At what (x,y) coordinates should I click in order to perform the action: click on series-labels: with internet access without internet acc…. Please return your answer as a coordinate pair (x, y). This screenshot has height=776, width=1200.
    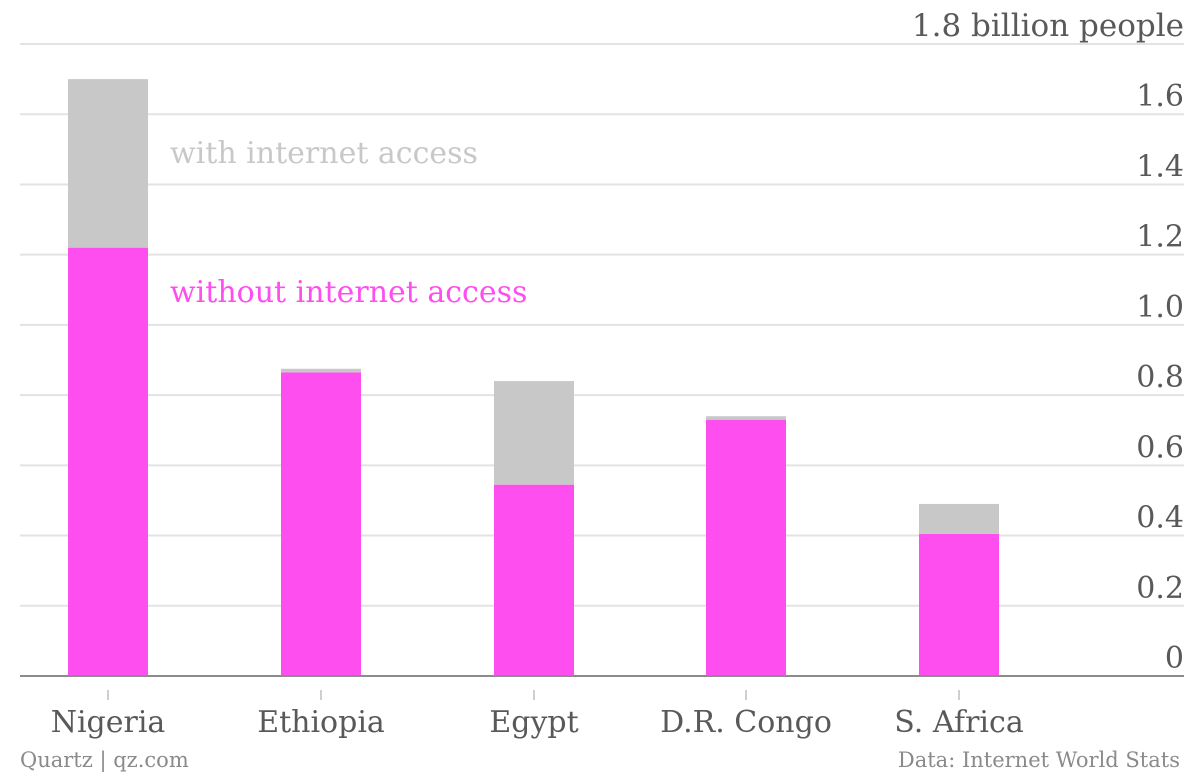
    Looking at the image, I should click on (348, 223).